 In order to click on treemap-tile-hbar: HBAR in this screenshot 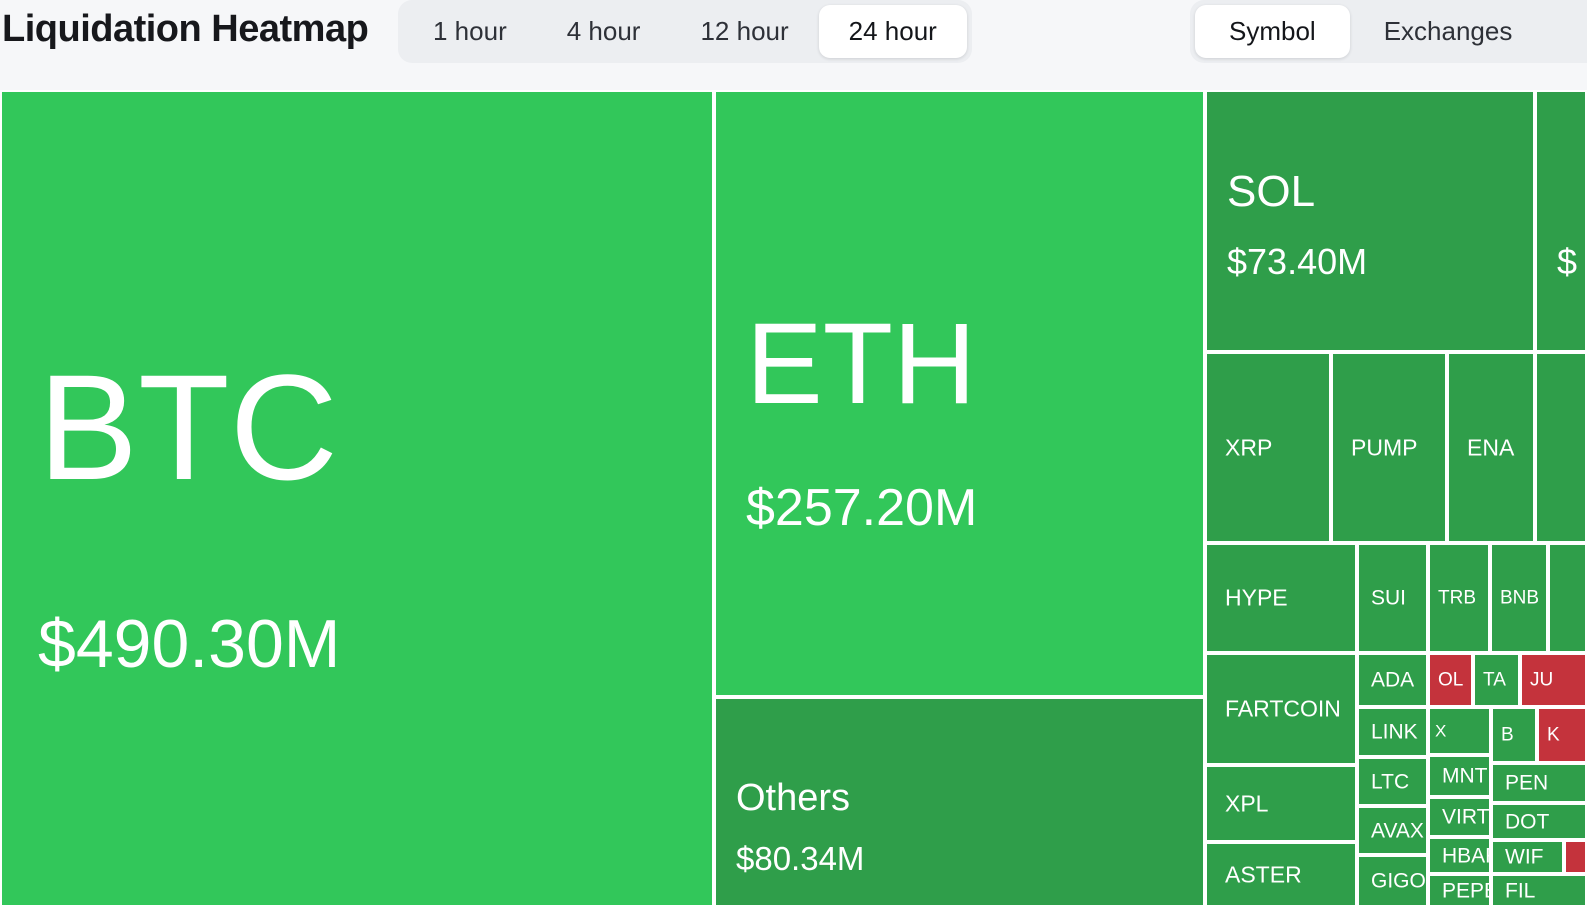, I will do `click(1459, 855)`.